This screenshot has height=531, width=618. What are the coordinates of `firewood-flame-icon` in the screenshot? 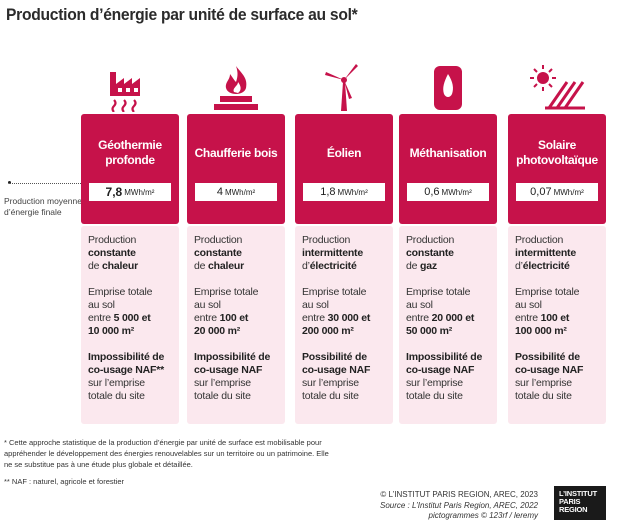 It's located at (236, 88).